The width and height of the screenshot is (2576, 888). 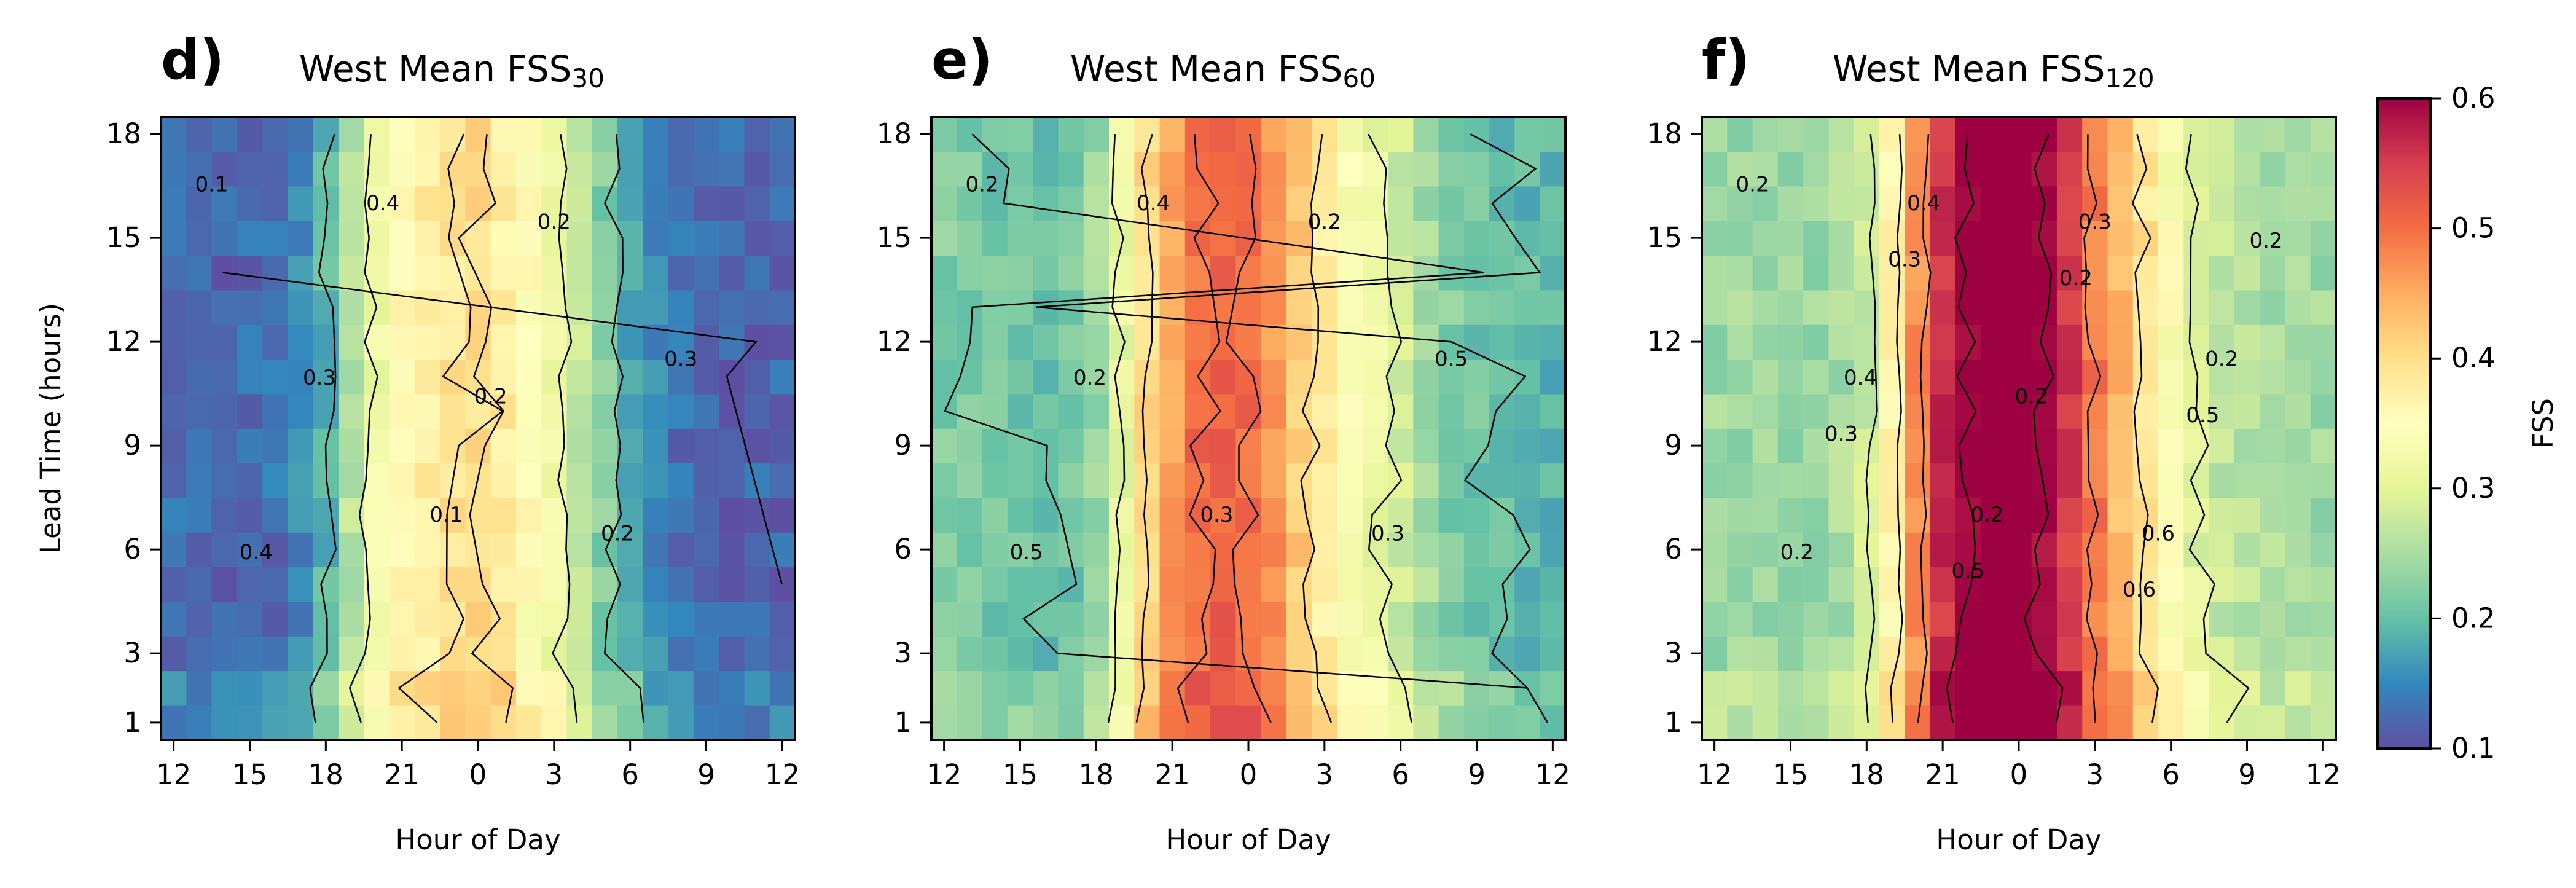 What do you see at coordinates (2019, 774) in the screenshot?
I see `x-tick-label: 0` at bounding box center [2019, 774].